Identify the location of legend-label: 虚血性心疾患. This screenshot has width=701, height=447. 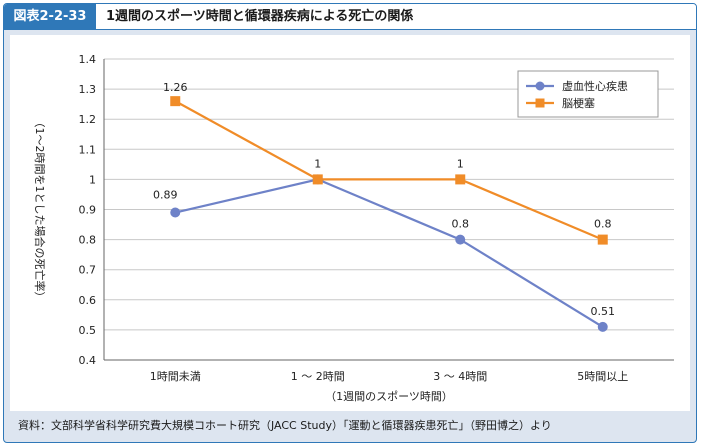
(595, 86).